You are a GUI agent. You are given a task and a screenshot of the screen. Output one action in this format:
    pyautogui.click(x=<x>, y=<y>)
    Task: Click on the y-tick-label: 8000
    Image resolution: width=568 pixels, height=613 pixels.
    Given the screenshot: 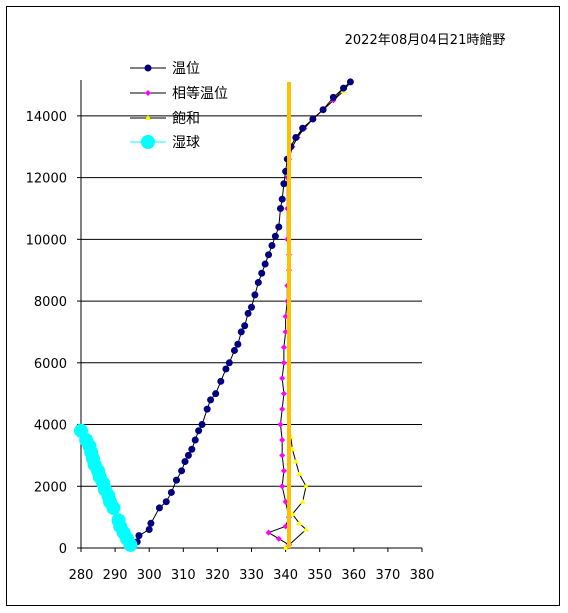 What is the action you would take?
    pyautogui.click(x=50, y=302)
    